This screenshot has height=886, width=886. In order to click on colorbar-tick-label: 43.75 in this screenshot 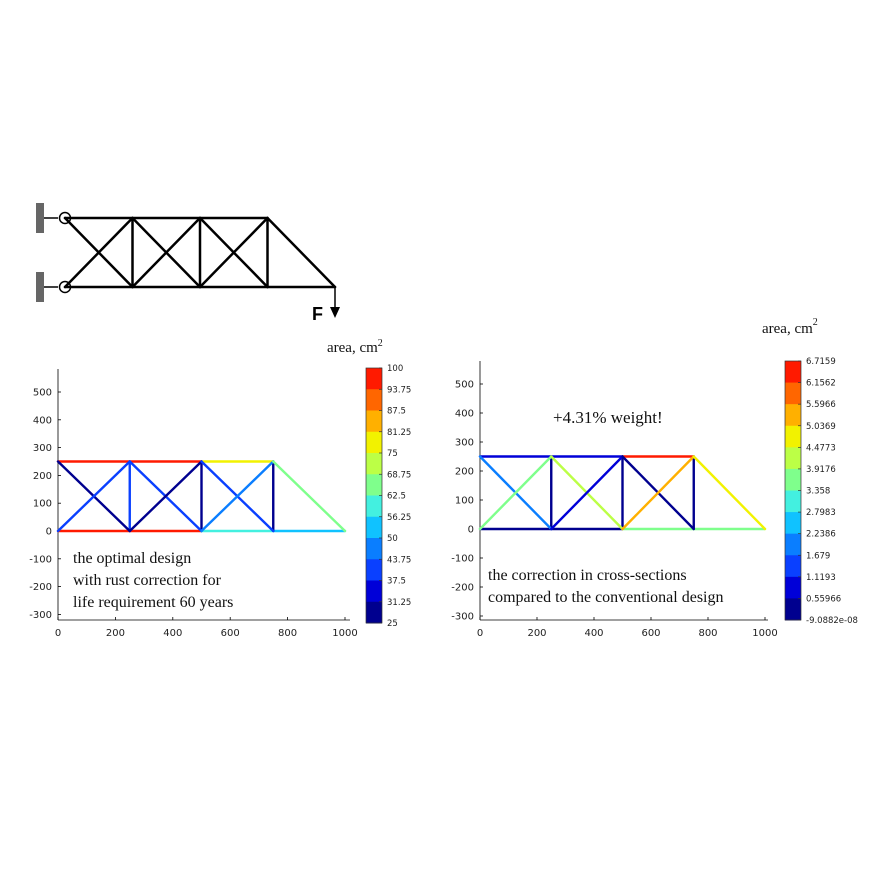, I will do `click(399, 560)`.